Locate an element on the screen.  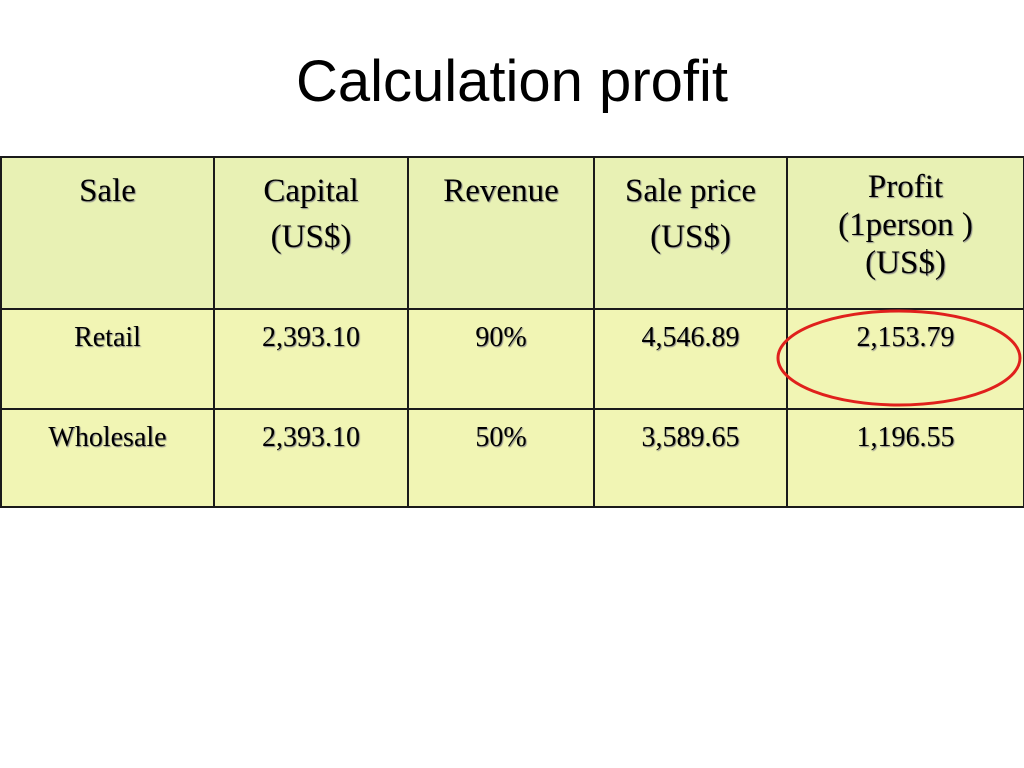
header-cell-sale: Sale is located at coordinates (107, 233).